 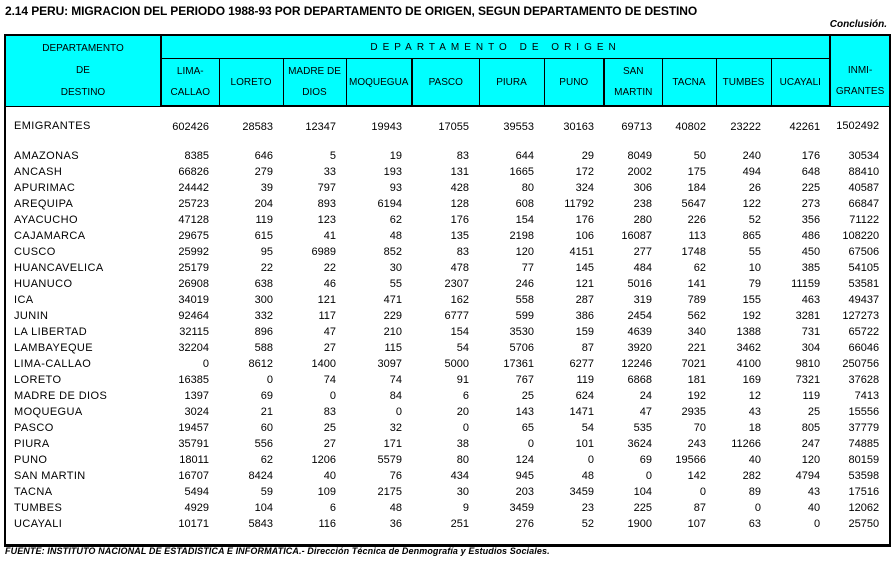 What do you see at coordinates (811, 188) in the screenshot?
I see `cell-value: 225` at bounding box center [811, 188].